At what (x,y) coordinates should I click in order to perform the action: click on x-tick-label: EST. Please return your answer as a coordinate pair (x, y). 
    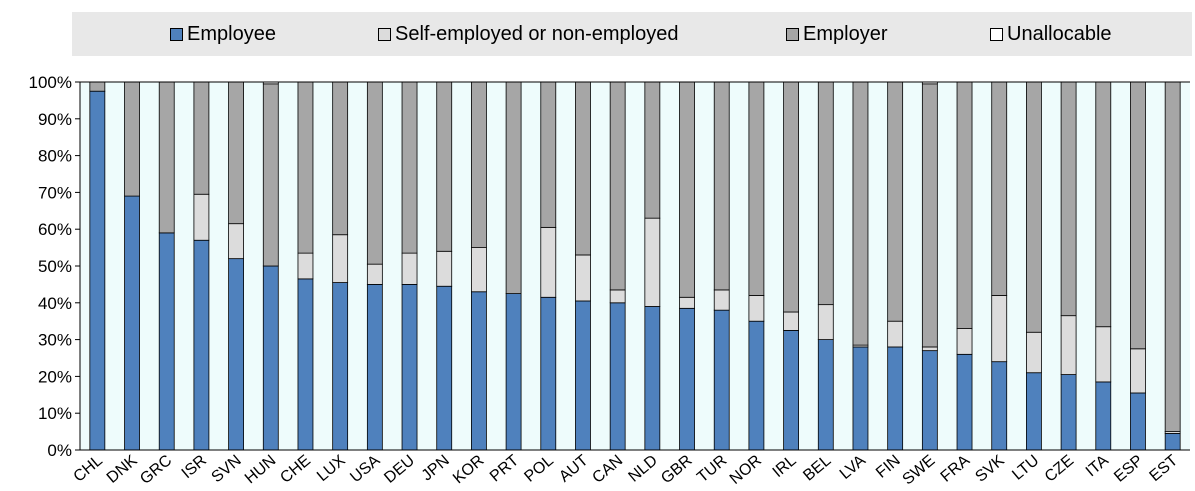
    Looking at the image, I should click on (1163, 468).